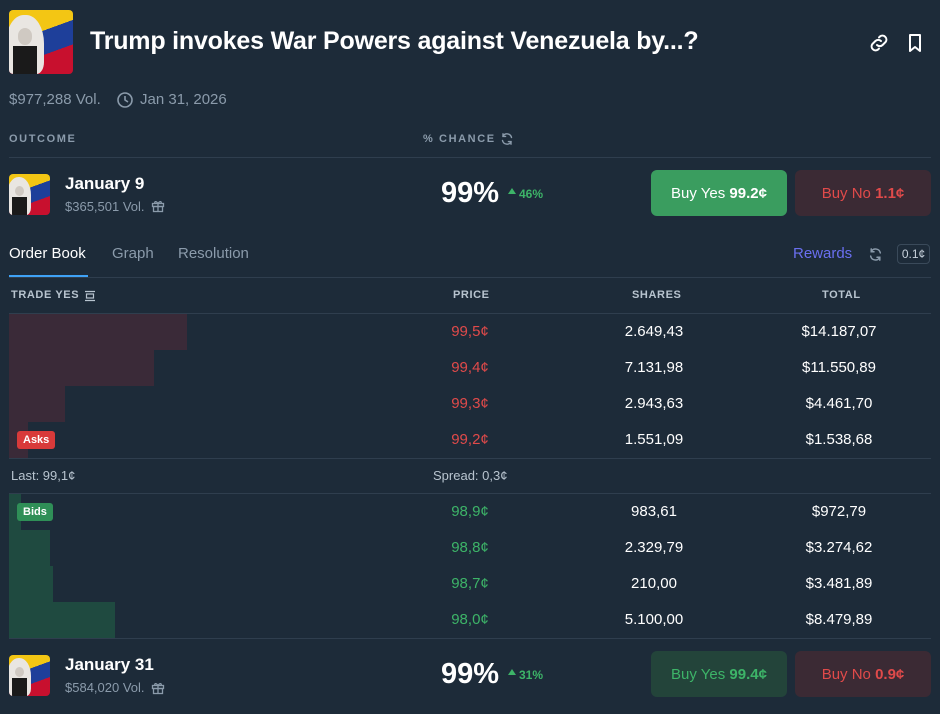 This screenshot has height=714, width=940. What do you see at coordinates (654, 331) in the screenshot?
I see `ask-shares: 2.649,43` at bounding box center [654, 331].